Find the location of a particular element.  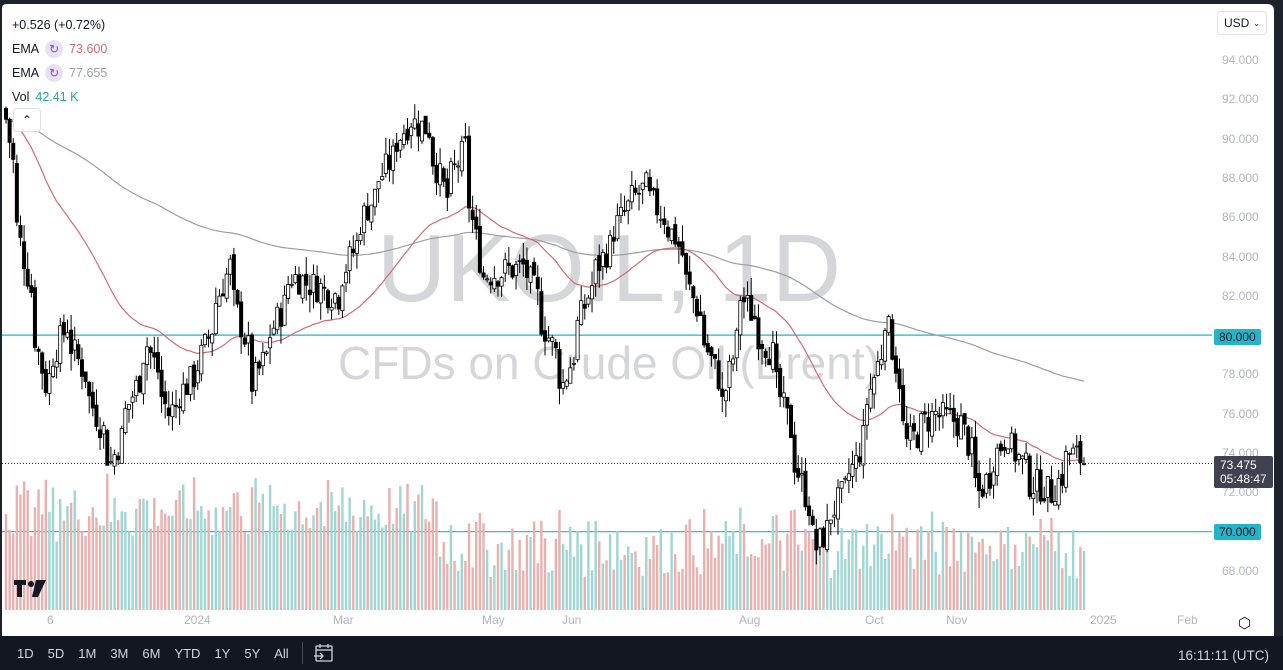

range-1d: 1D is located at coordinates (25, 653).